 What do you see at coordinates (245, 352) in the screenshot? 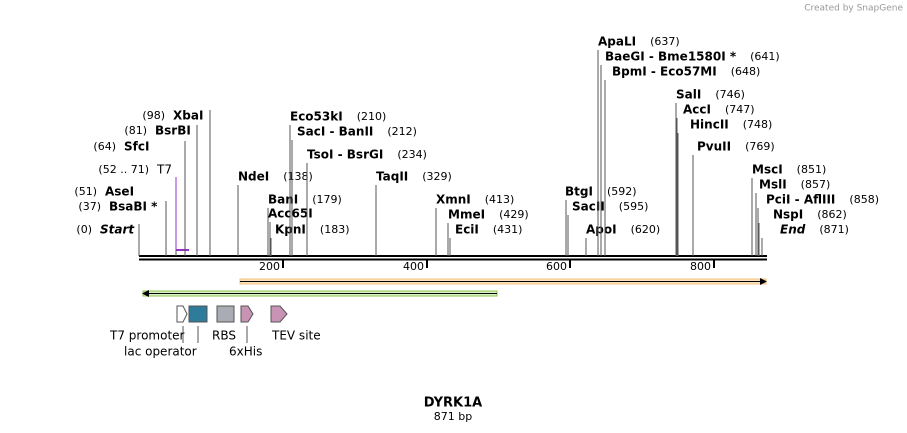
I see `feature-label: 6xHis` at bounding box center [245, 352].